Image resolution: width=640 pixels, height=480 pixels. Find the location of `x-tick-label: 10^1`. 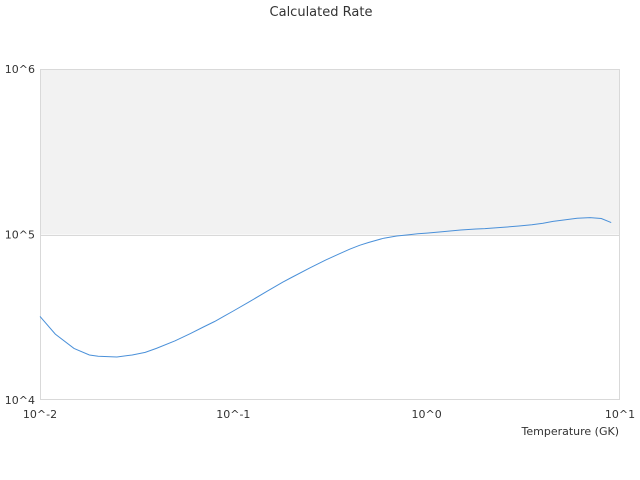

x-tick-label: 10^1 is located at coordinates (620, 414).